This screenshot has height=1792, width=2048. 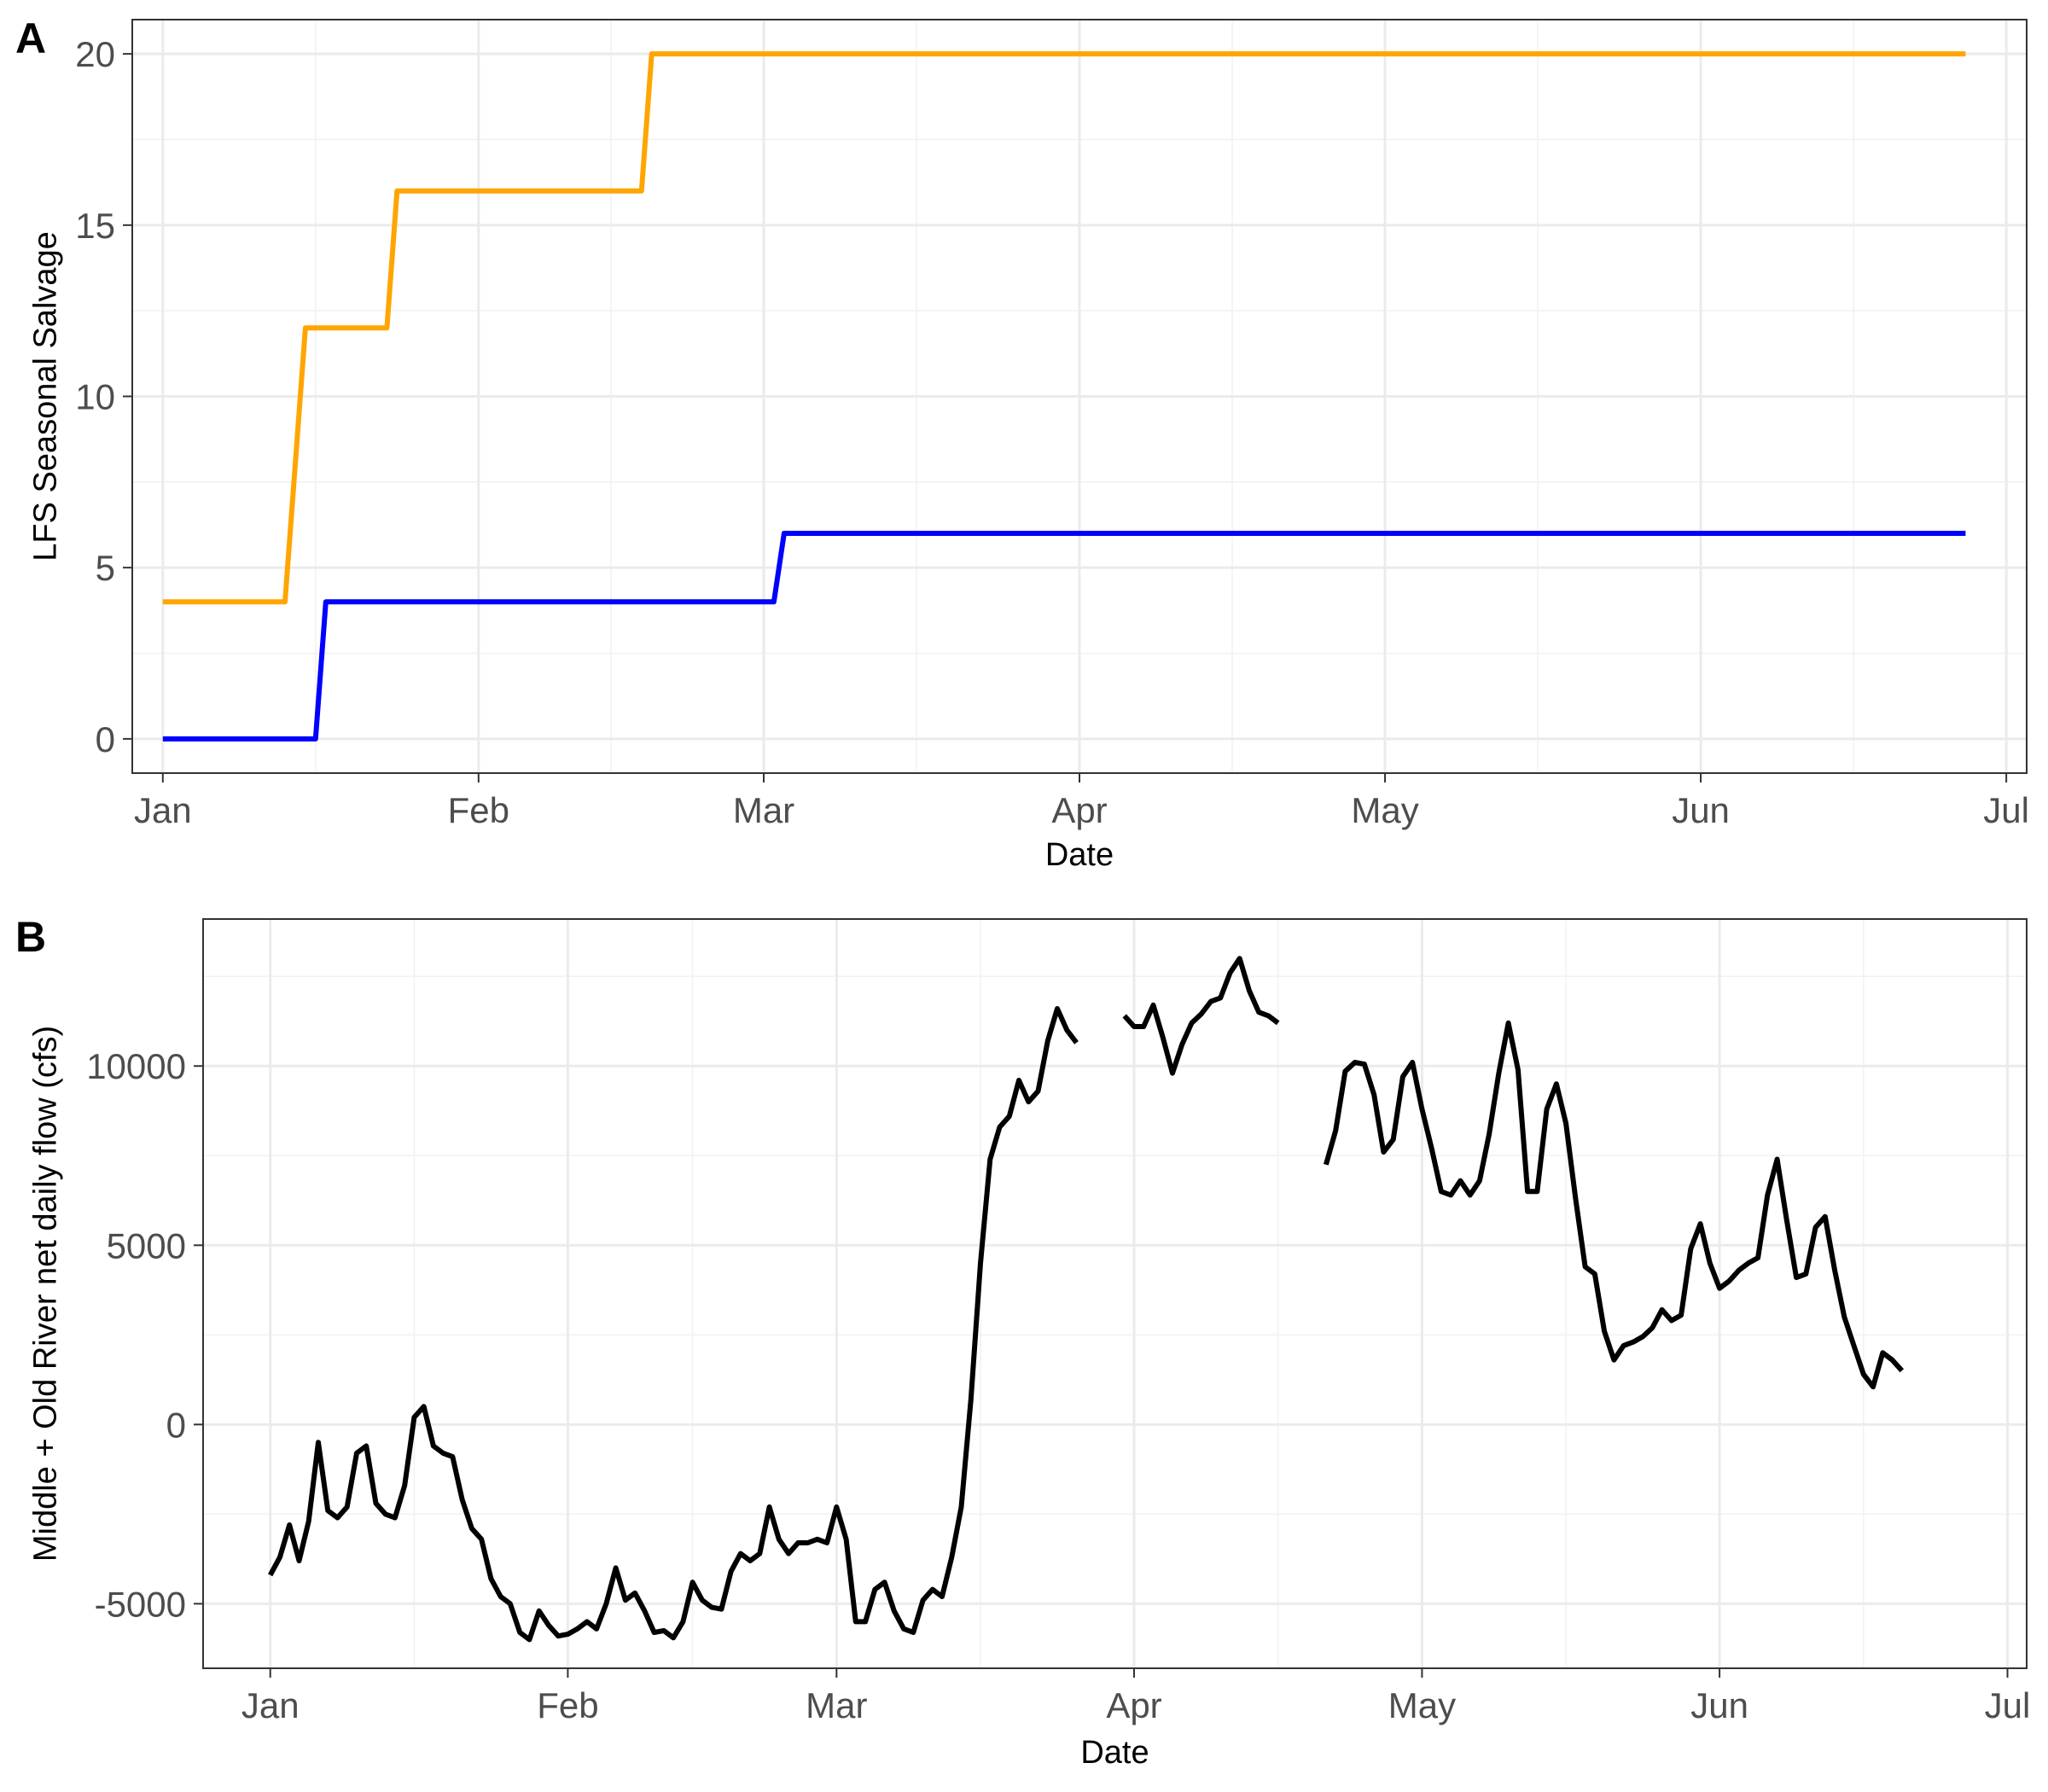 I want to click on panel-b-x-axis-title: Date, so click(x=1114, y=1753).